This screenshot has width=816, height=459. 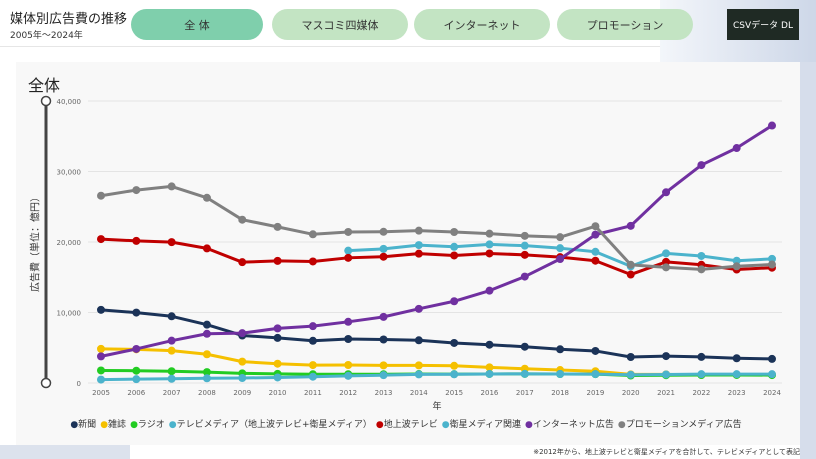 What do you see at coordinates (481, 425) in the screenshot?
I see `legend-item: ●衛星メディア関連` at bounding box center [481, 425].